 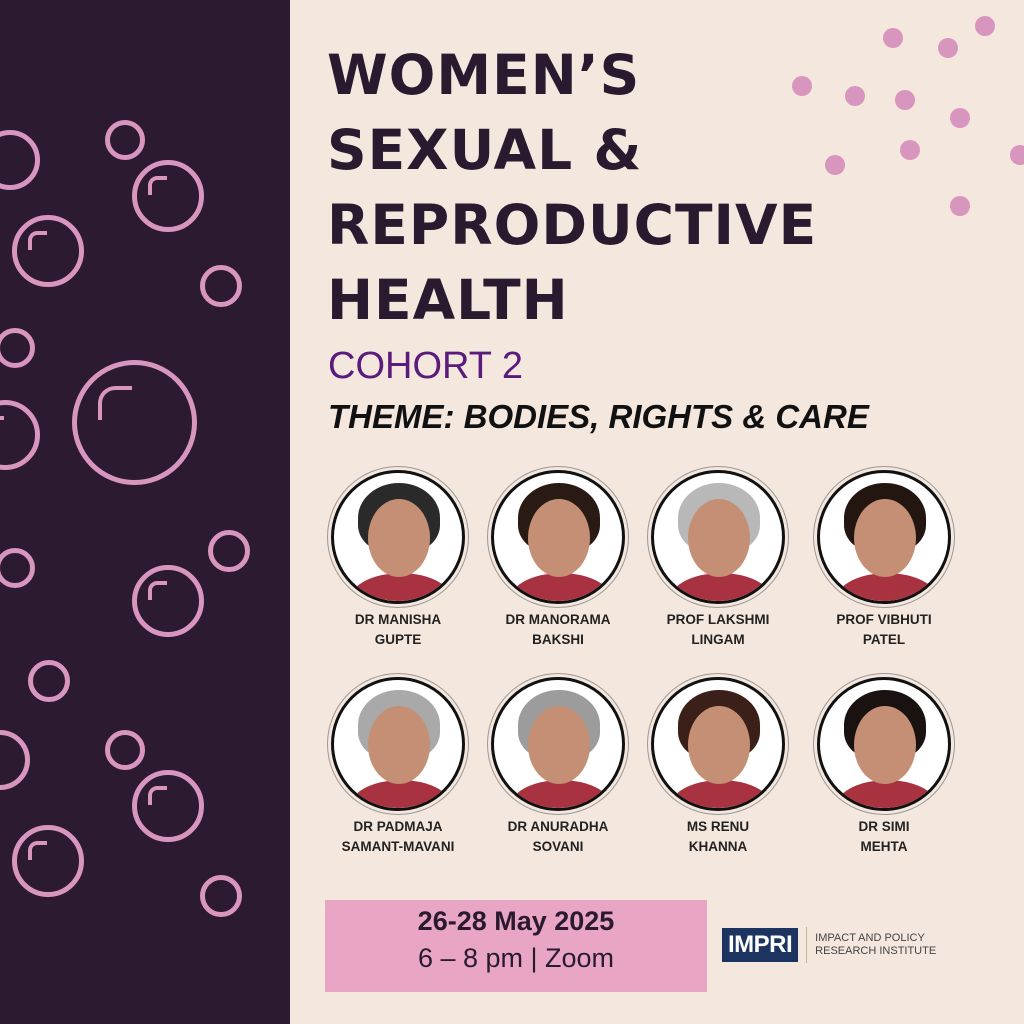 What do you see at coordinates (398, 619) in the screenshot?
I see `speaker-name-line1: DR MANISHA` at bounding box center [398, 619].